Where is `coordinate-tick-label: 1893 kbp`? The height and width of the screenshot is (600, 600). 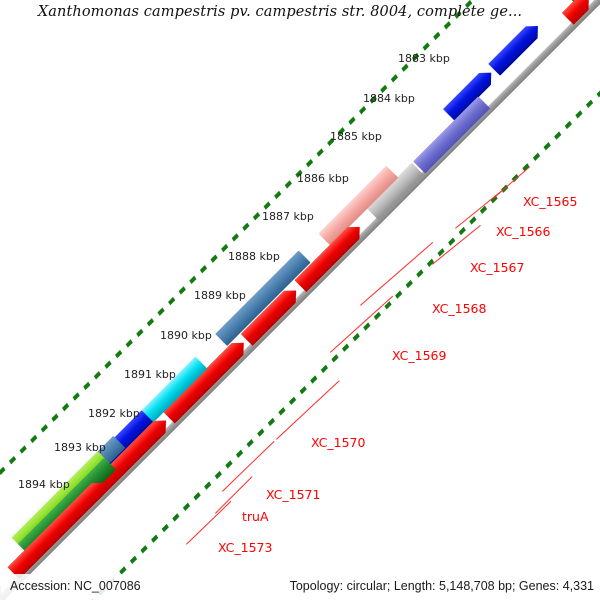 coordinate-tick-label: 1893 kbp is located at coordinates (80, 447).